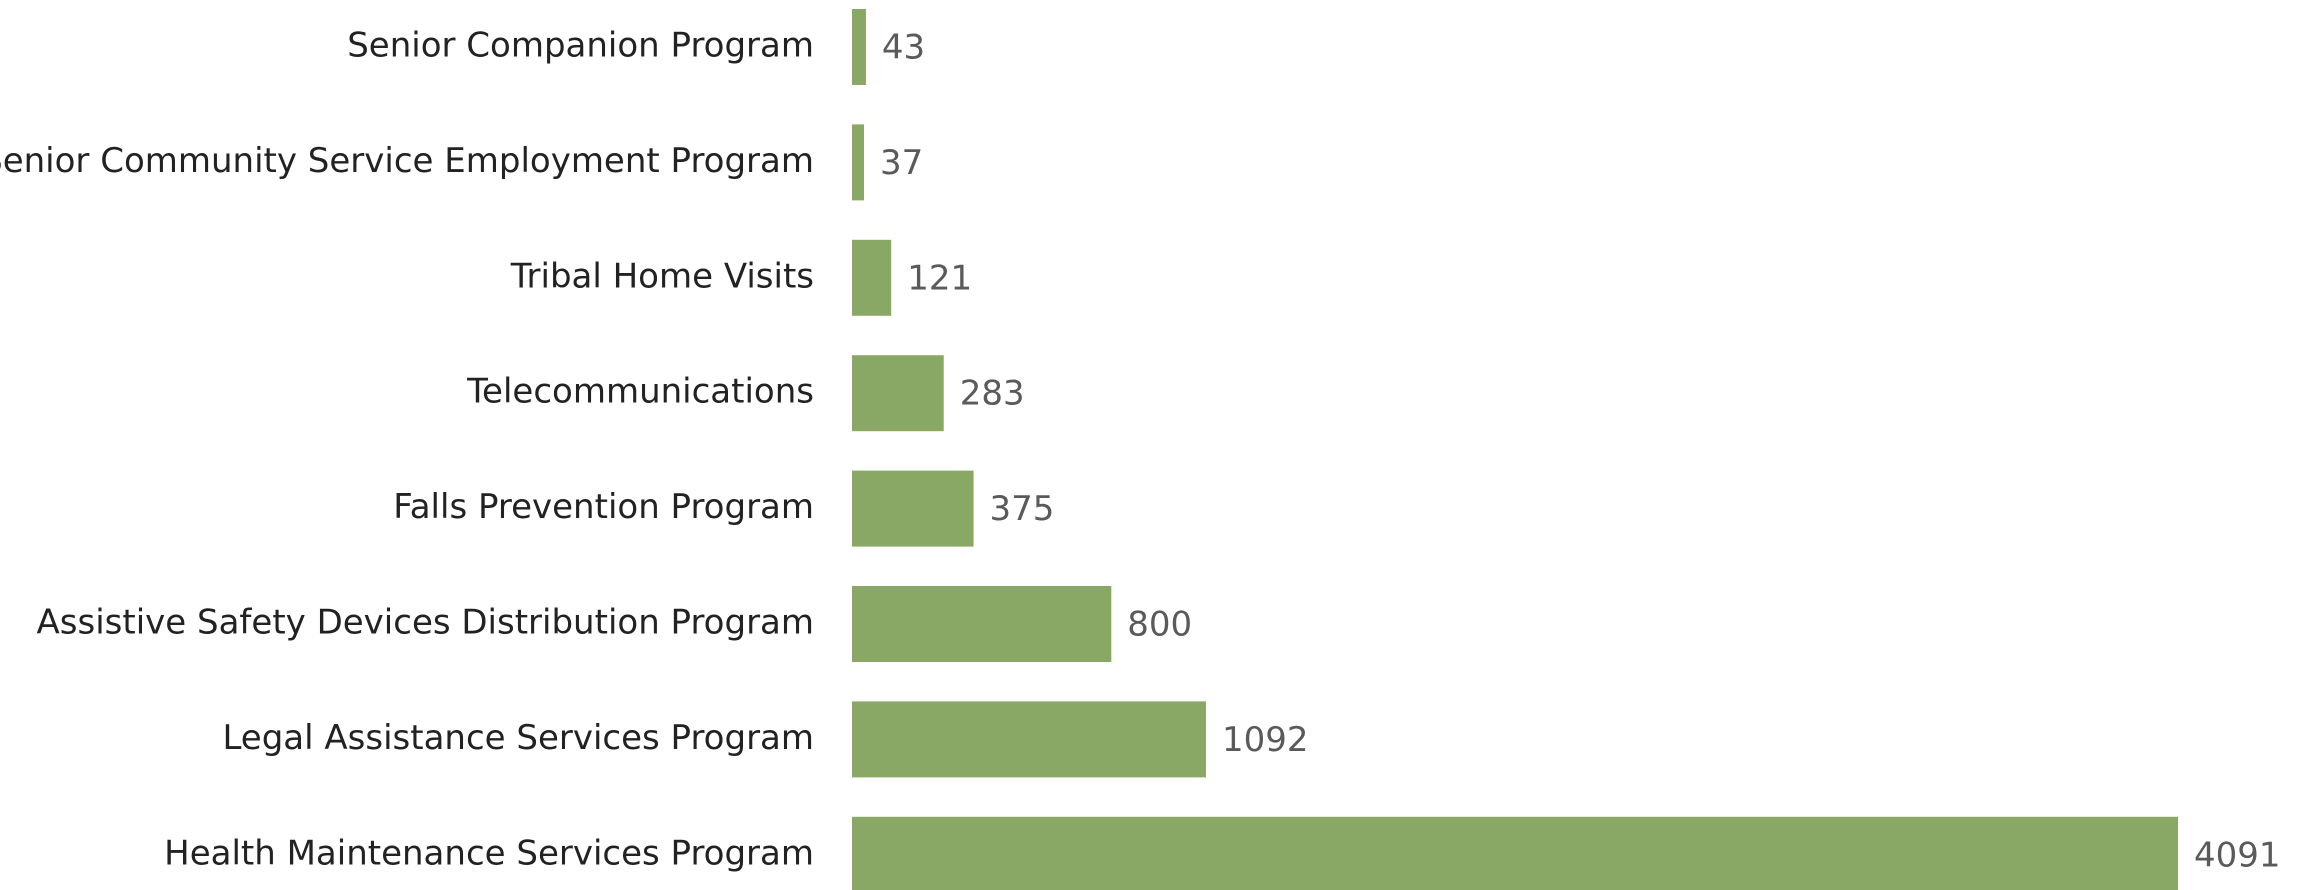 Image resolution: width=2300 pixels, height=890 pixels. Describe the element at coordinates (640, 392) in the screenshot. I see `category-label: Telecommunications` at that location.